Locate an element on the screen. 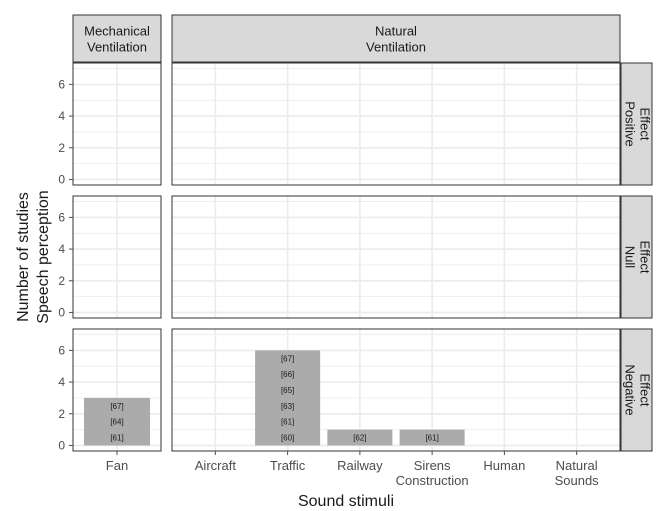 This screenshot has height=511, width=665. facet-strip-row-label: Null is located at coordinates (630, 257).